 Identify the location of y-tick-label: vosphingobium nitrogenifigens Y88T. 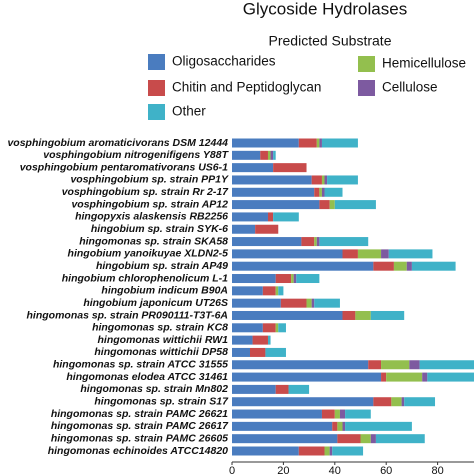
(136, 155).